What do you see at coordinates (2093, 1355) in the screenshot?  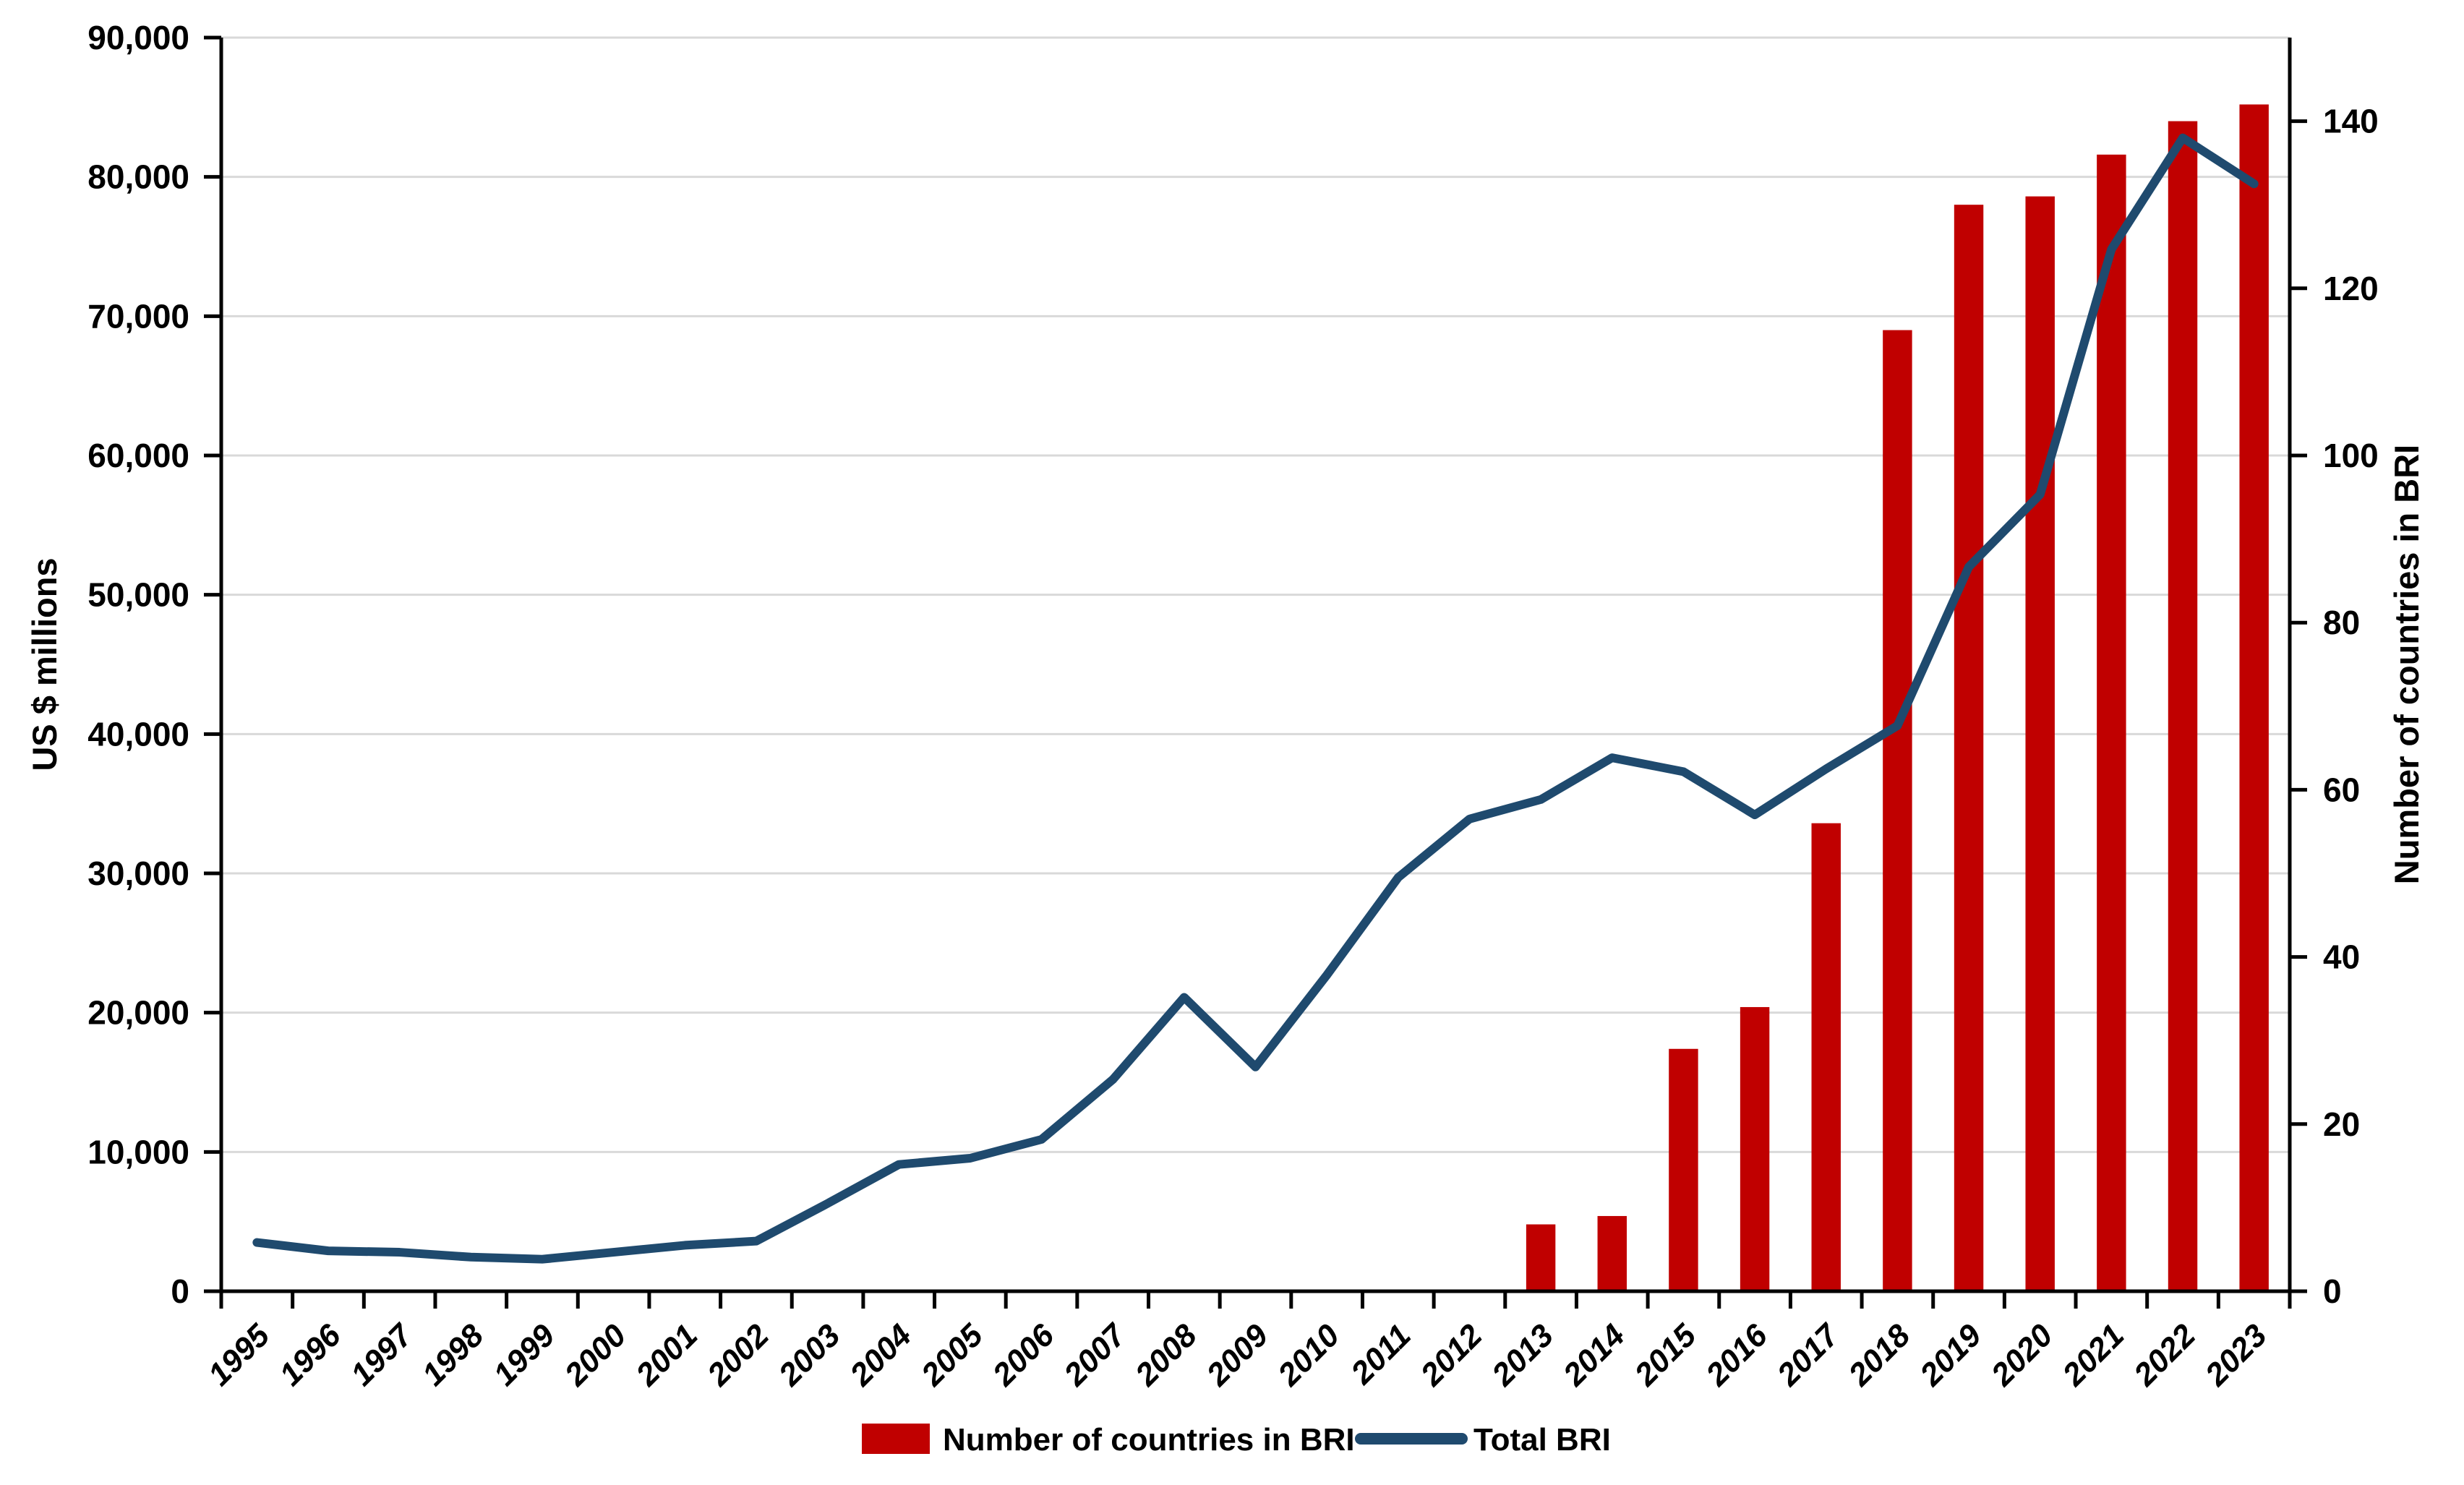 I see `x-label-2021: 2021` at bounding box center [2093, 1355].